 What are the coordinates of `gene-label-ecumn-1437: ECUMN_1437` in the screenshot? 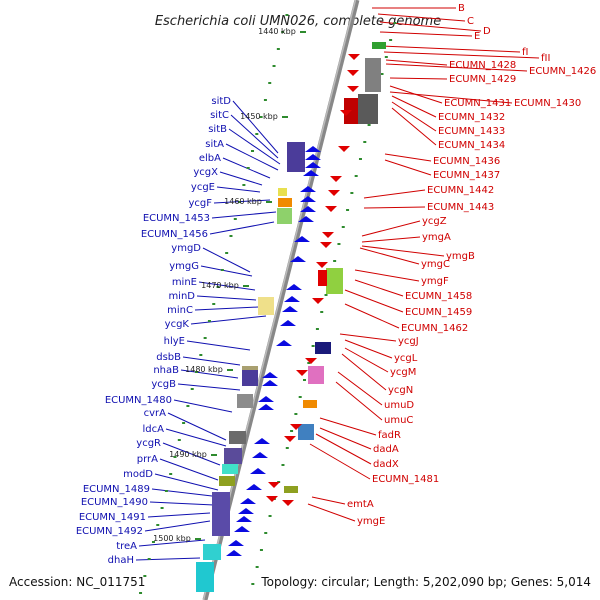 It's located at (466, 175).